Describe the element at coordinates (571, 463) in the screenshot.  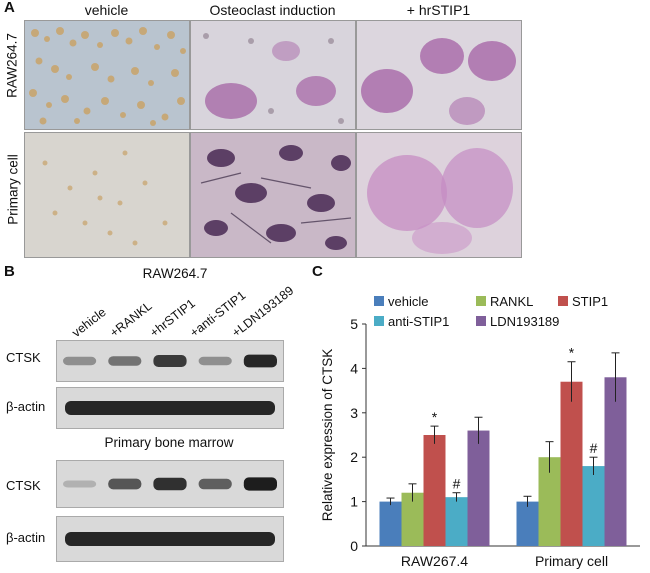
I see `bar-STIP1-Primary cell` at that location.